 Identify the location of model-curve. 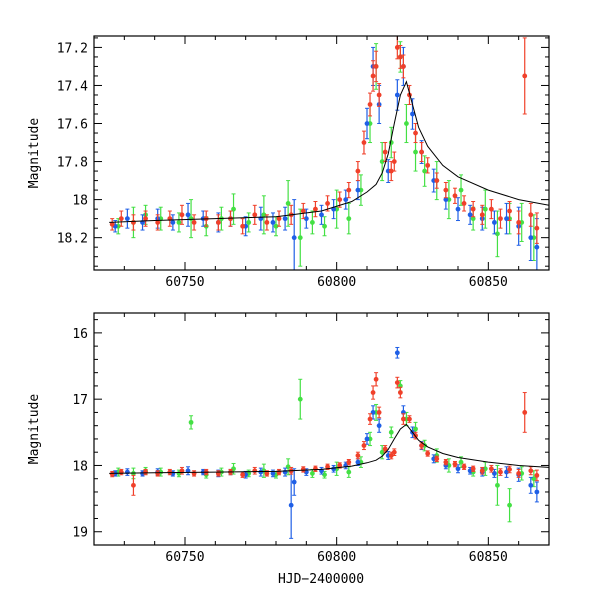
(329, 448).